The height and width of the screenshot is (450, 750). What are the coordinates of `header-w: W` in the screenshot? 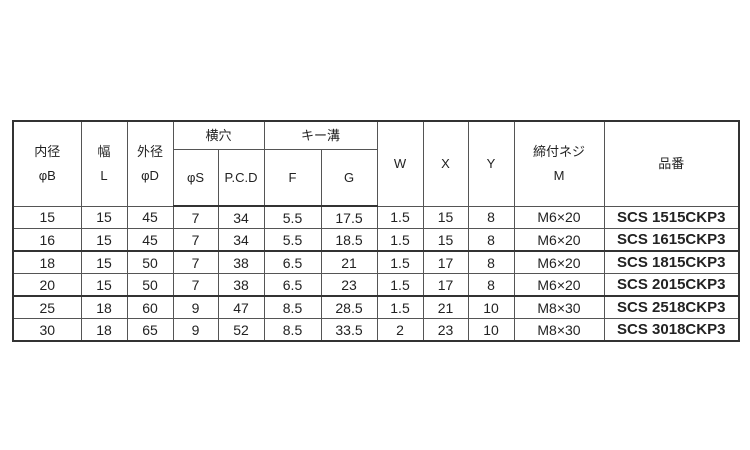 It's located at (400, 163).